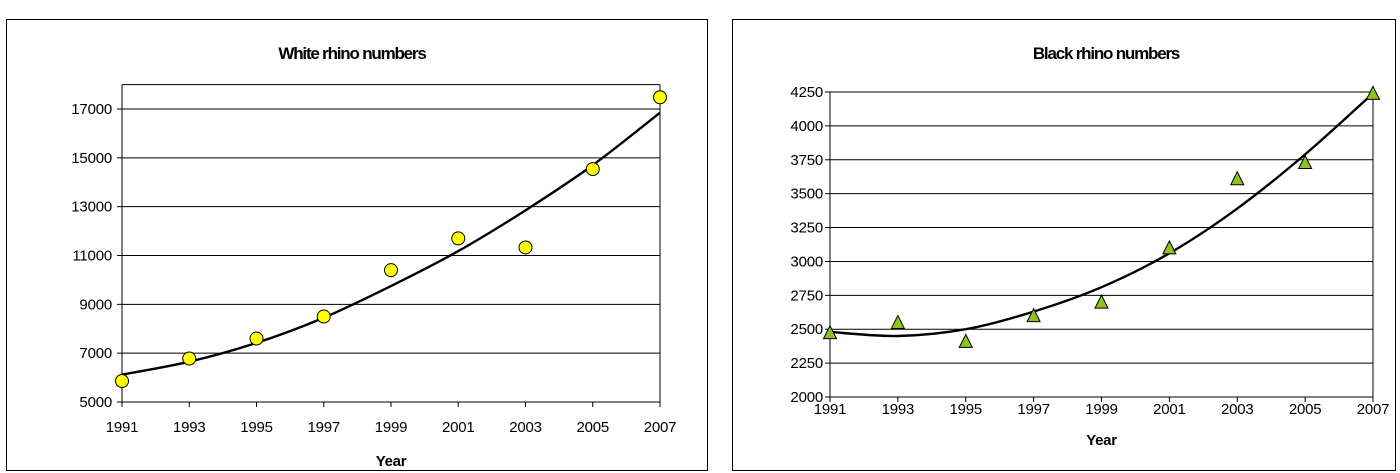  What do you see at coordinates (806, 295) in the screenshot?
I see `y-tick-label: 2750` at bounding box center [806, 295].